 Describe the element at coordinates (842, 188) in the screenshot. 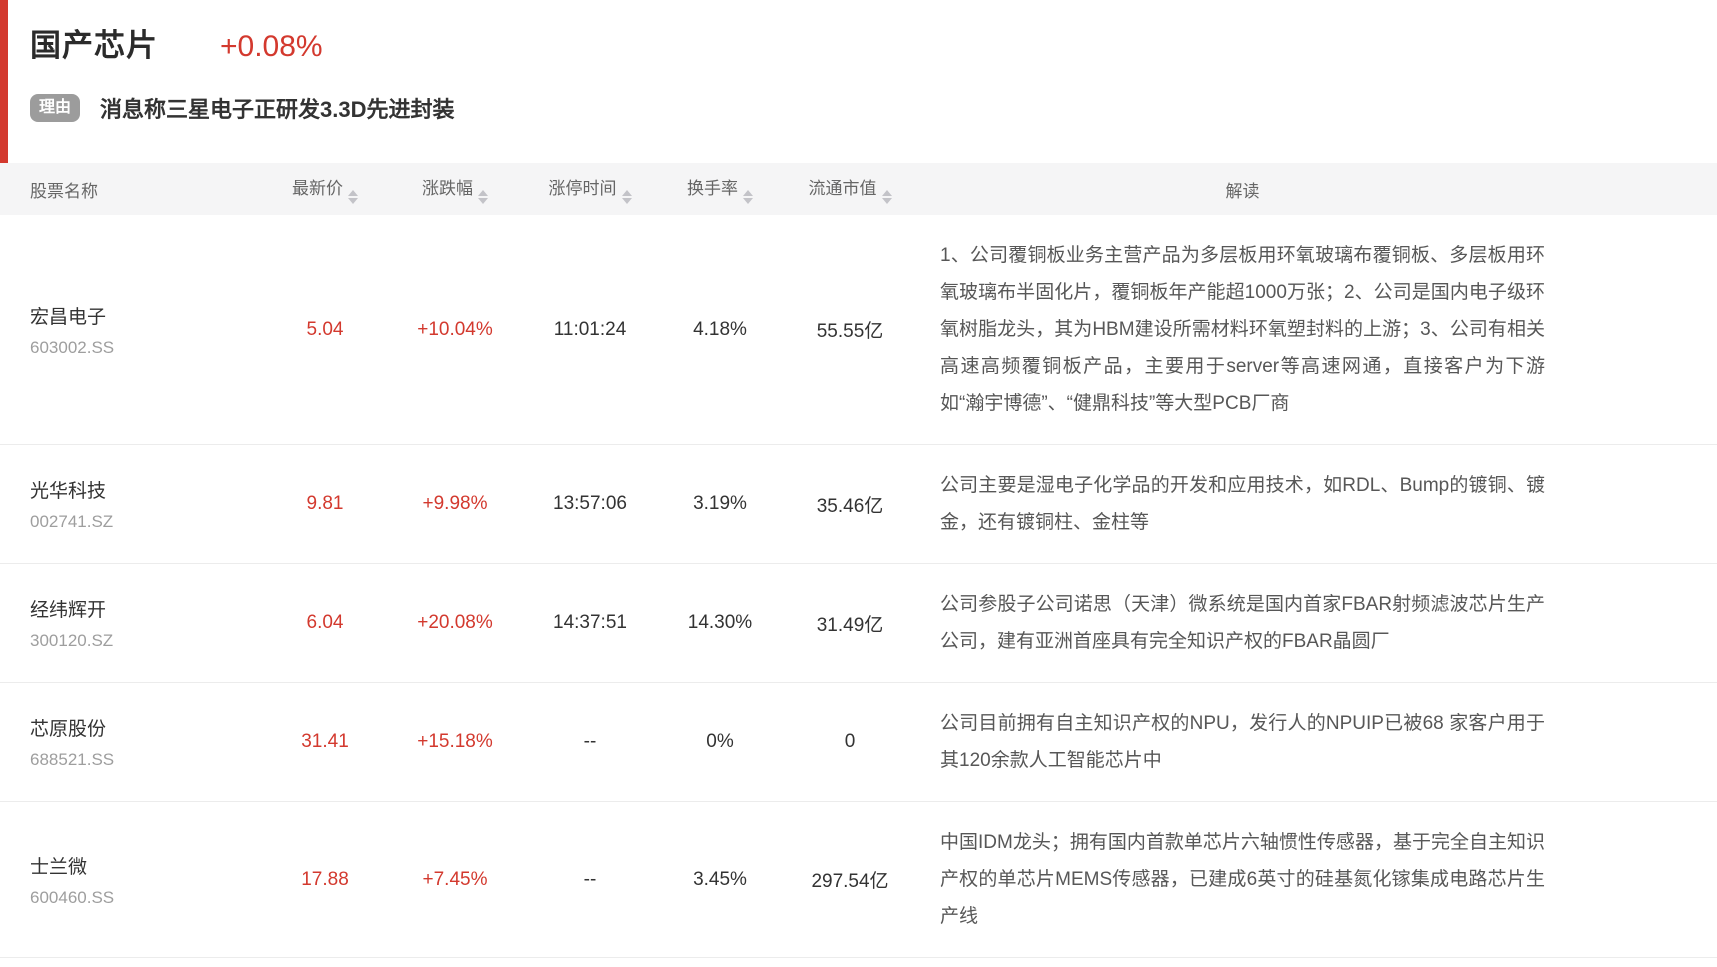

I see `column-label: 流通市值` at that location.